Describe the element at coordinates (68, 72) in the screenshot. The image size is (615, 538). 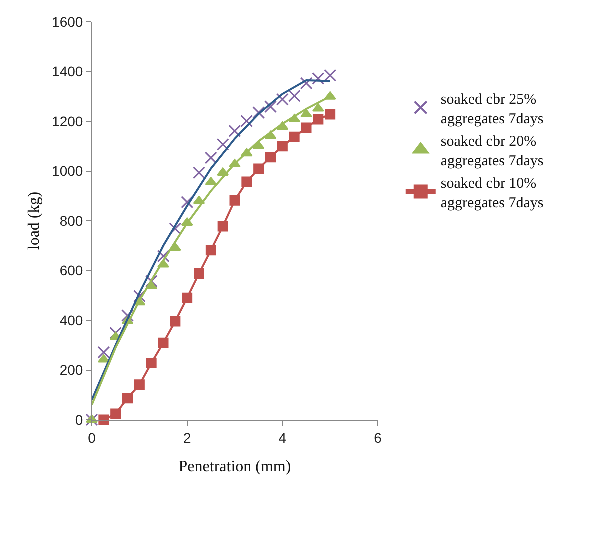
I see `y-tick-label: 1400` at that location.